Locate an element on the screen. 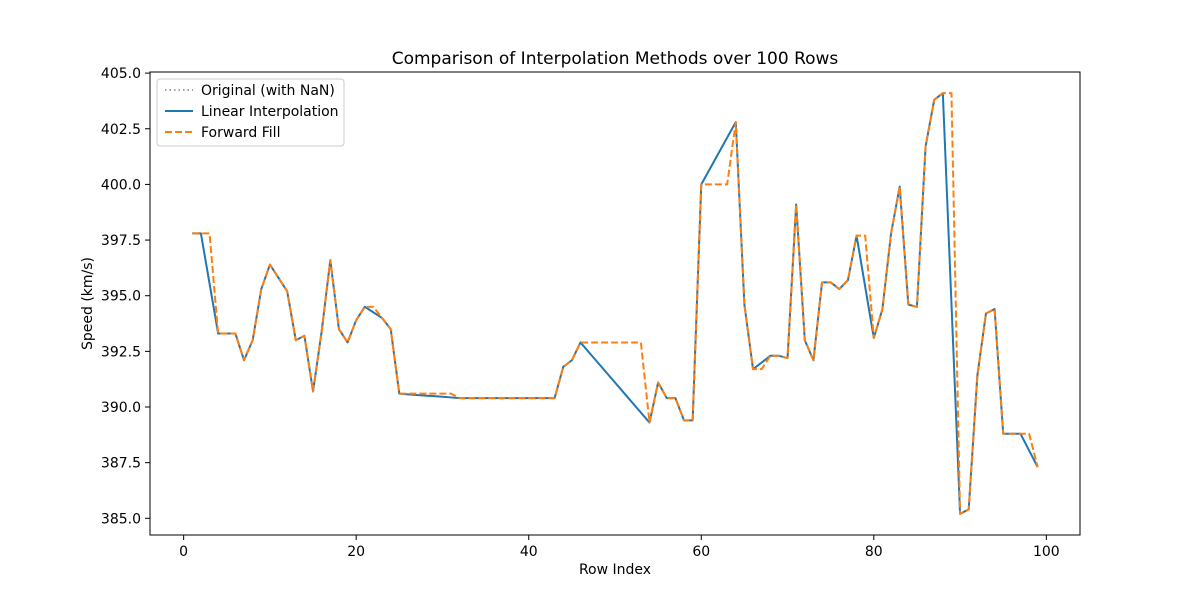  x-axis: 0 20 40 60 80 100 is located at coordinates (619, 547).